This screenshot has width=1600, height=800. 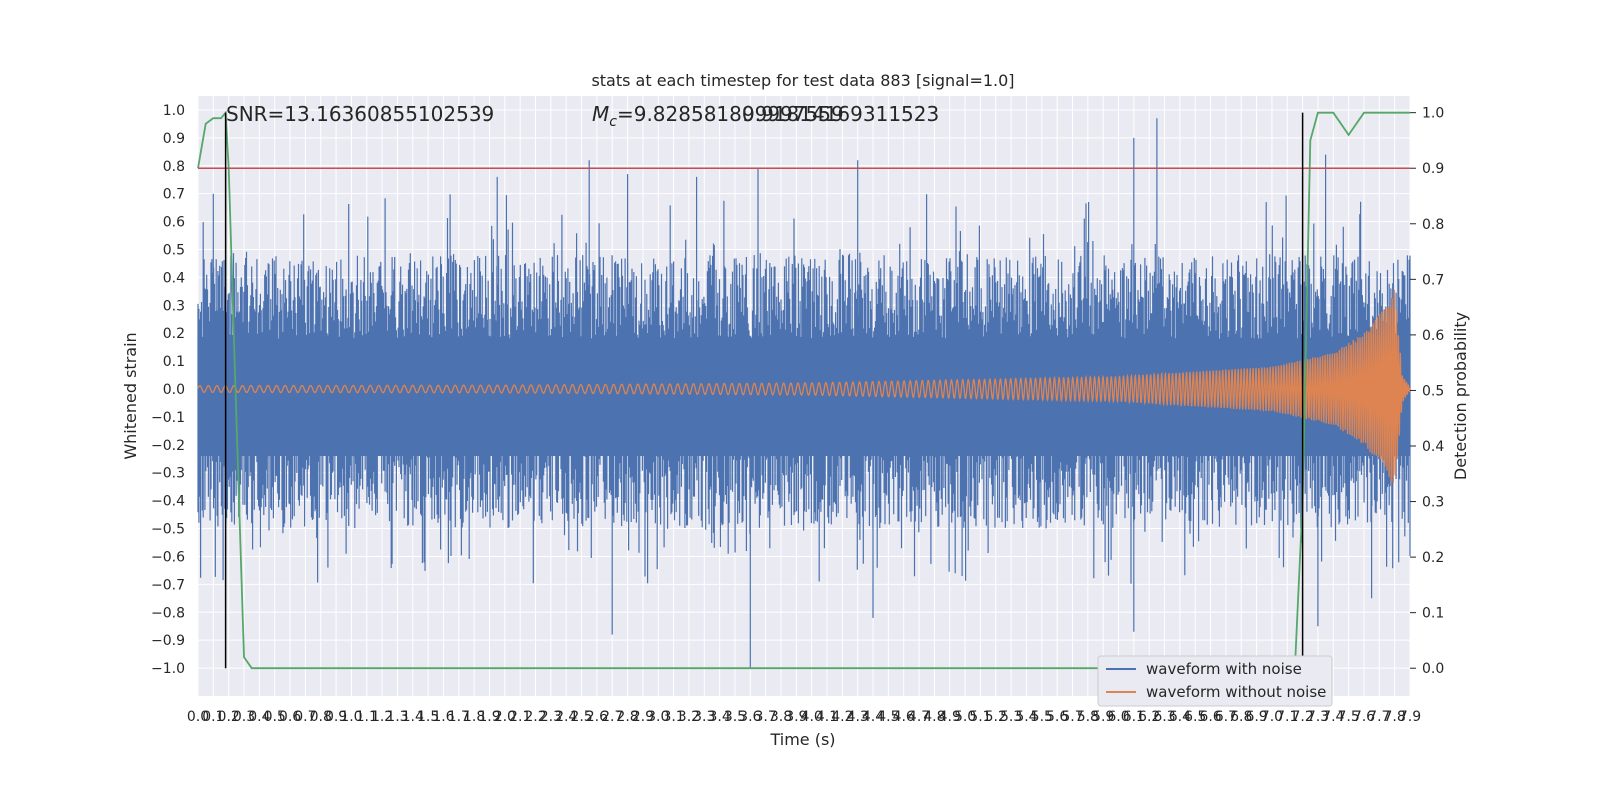 What do you see at coordinates (1433, 225) in the screenshot?
I see `y-right-tick-label: 0.8` at bounding box center [1433, 225].